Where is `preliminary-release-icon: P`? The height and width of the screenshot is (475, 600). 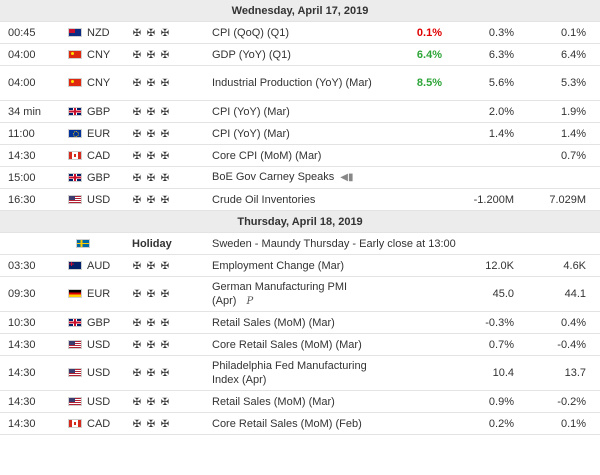
preliminary-release-icon: P is located at coordinates (250, 301).